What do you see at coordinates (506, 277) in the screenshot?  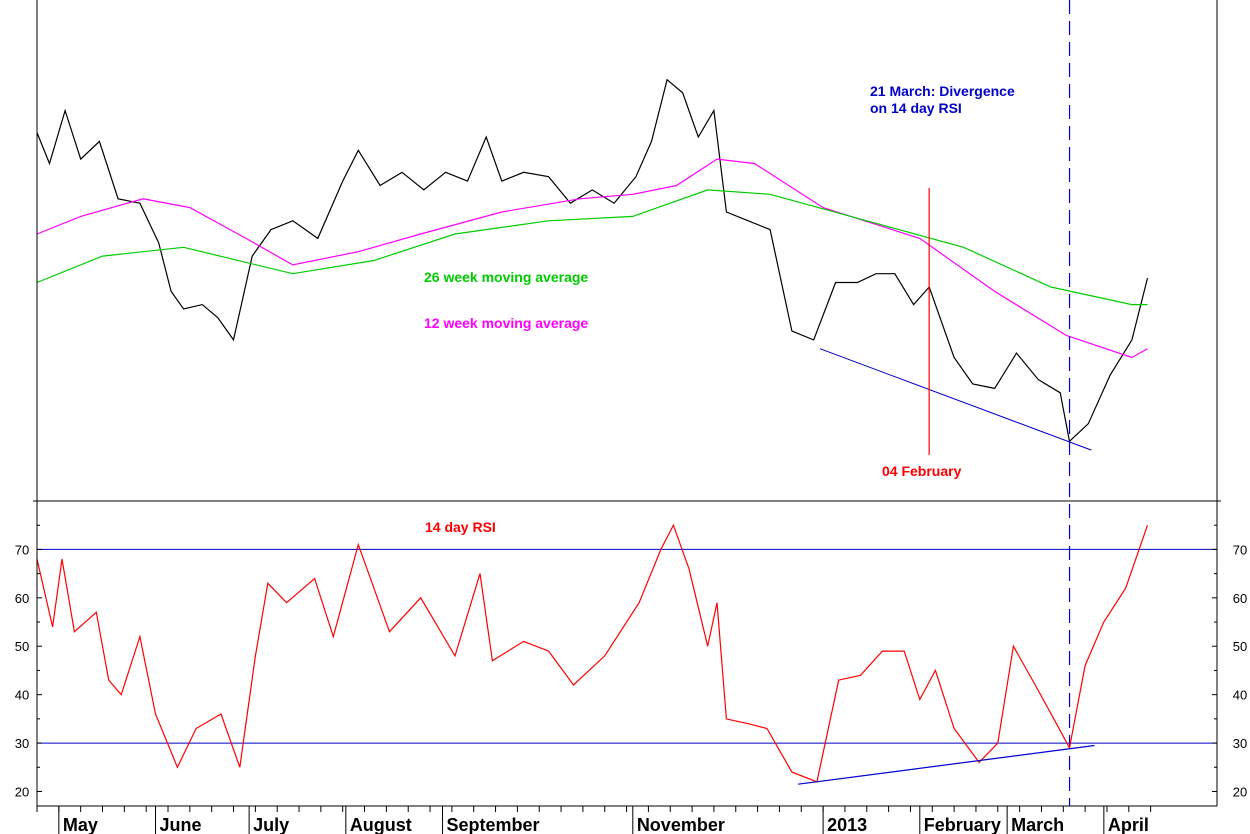 I see `ma26-label: 26 week moving average` at bounding box center [506, 277].